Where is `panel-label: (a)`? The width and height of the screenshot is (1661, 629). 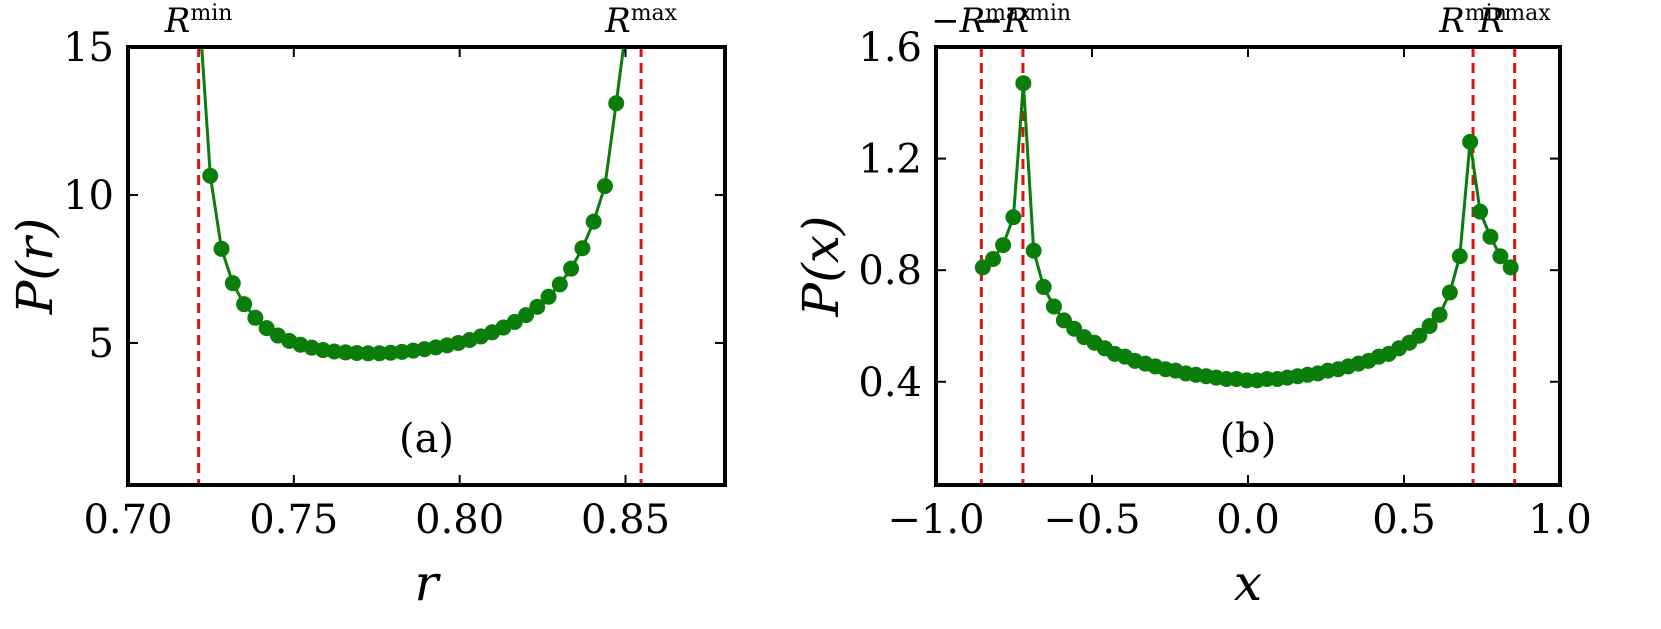 panel-label: (a) is located at coordinates (426, 439).